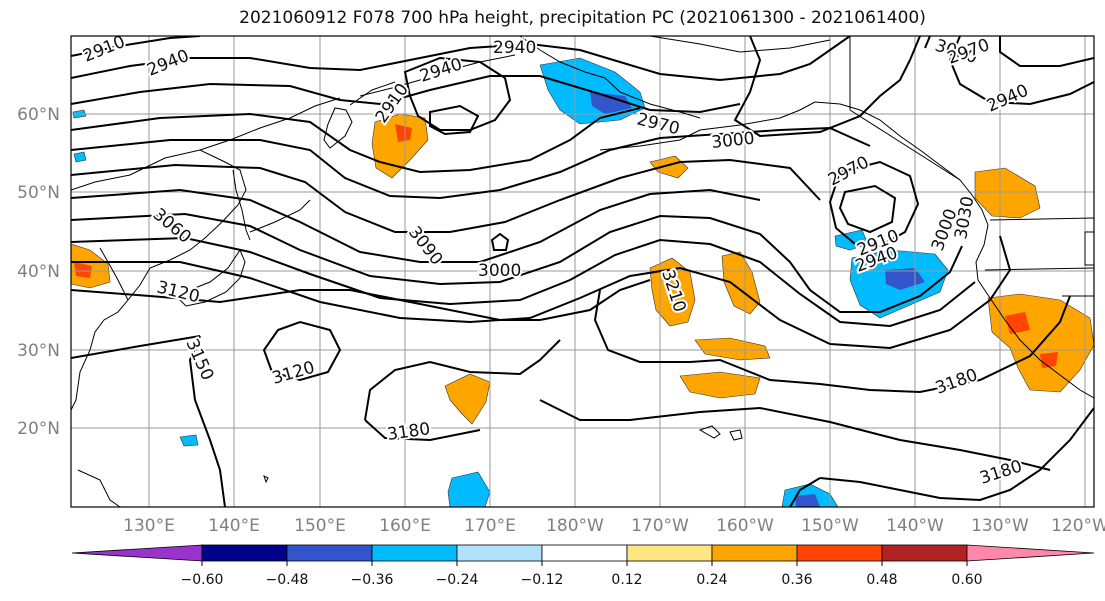 Image resolution: width=1105 pixels, height=601 pixels. I want to click on lon-label: 150°W, so click(830, 526).